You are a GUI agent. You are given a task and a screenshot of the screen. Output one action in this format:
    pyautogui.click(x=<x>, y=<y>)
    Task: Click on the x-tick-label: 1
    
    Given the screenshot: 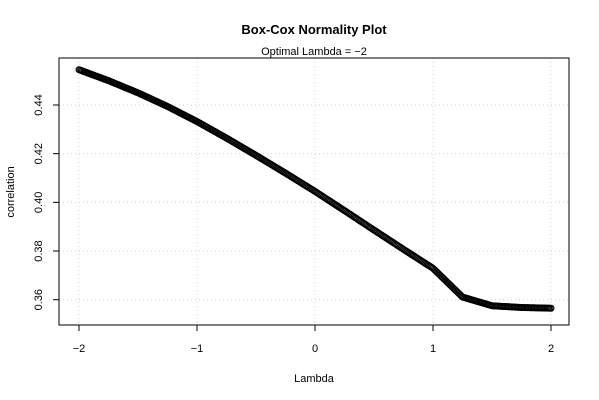 What is the action you would take?
    pyautogui.click(x=433, y=349)
    